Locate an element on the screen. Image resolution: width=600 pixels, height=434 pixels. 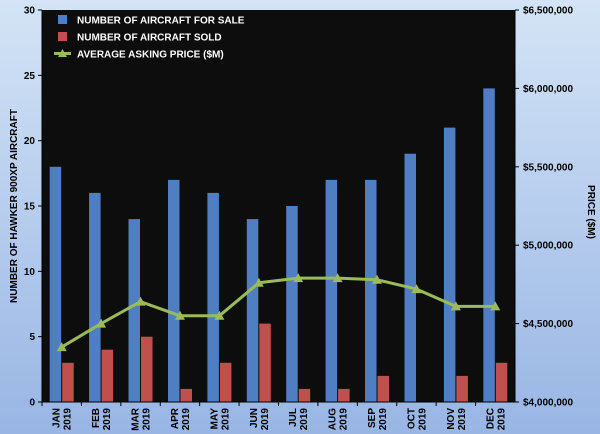
y2-tick-label: $4,000,000 is located at coordinates (548, 403).